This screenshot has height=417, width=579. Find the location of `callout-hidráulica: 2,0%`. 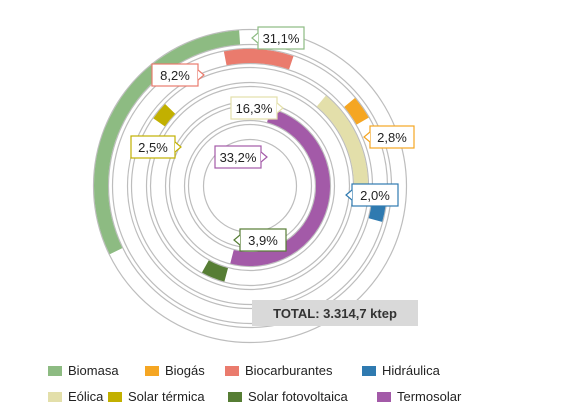

callout-hidráulica: 2,0% is located at coordinates (372, 195).